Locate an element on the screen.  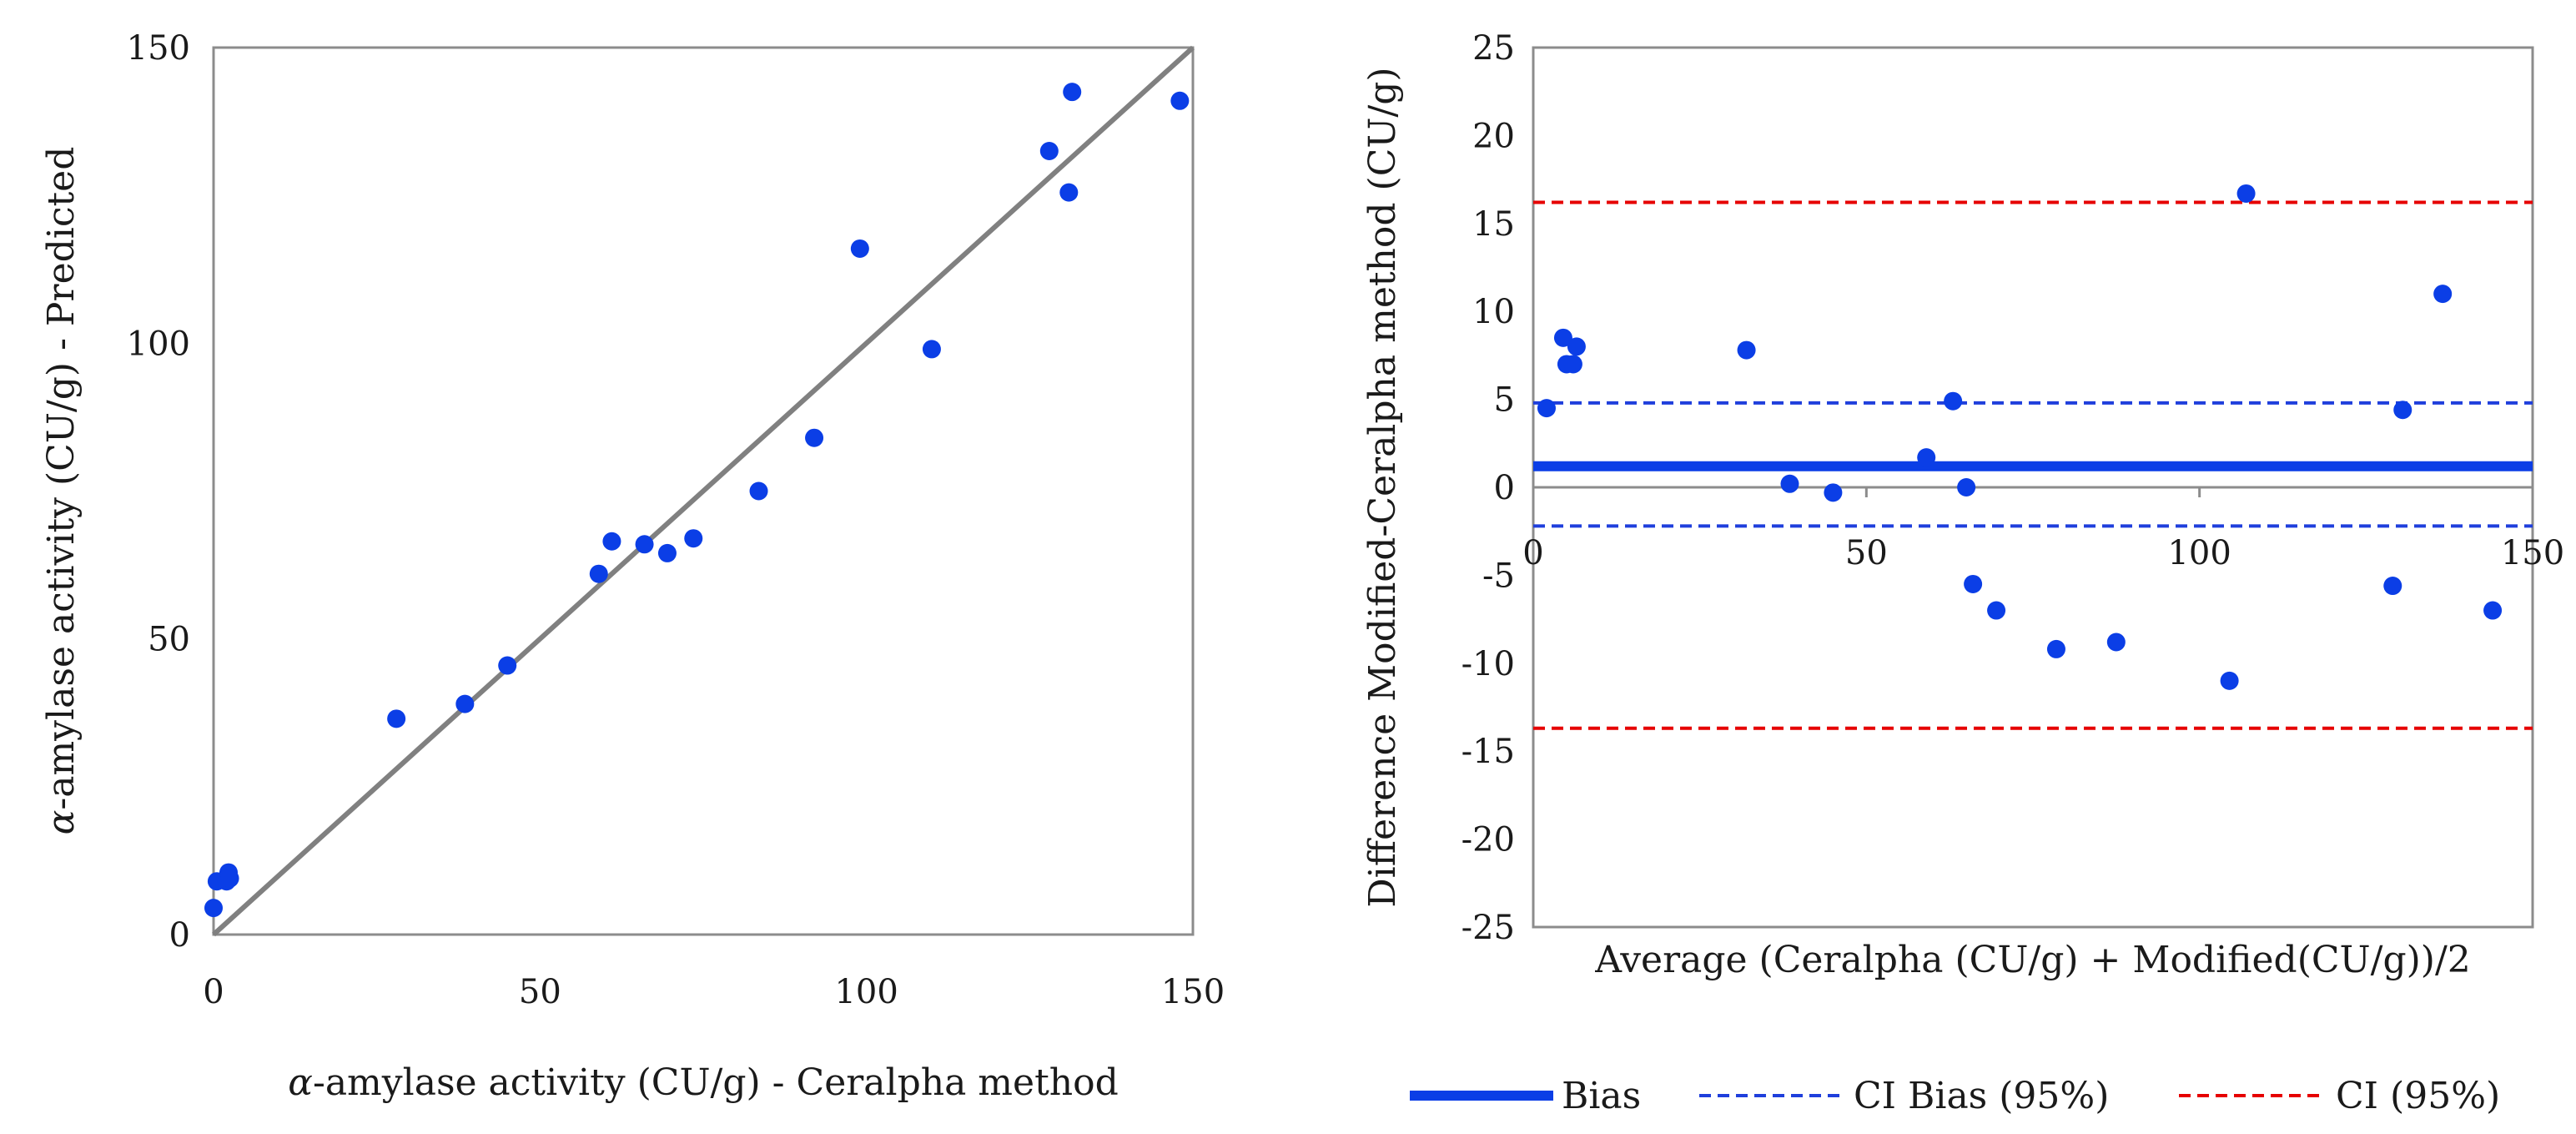
left-x-tick-label: 150 is located at coordinates (1193, 992).